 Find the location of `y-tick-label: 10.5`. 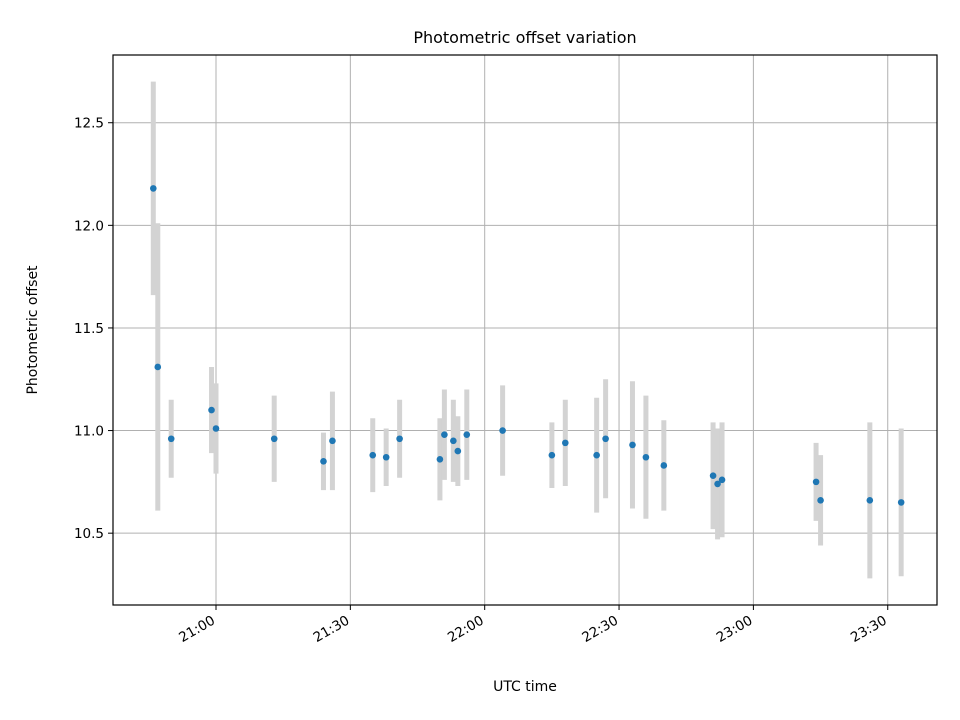

y-tick-label: 10.5 is located at coordinates (89, 534).